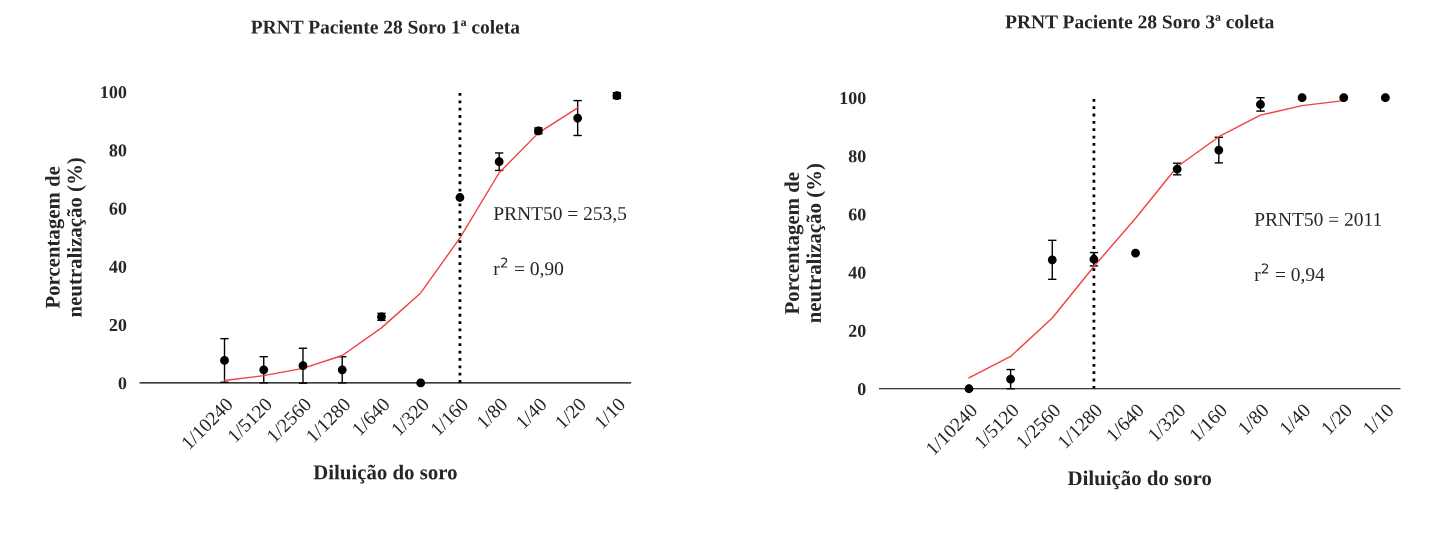 This screenshot has width=1430, height=534. What do you see at coordinates (401, 244) in the screenshot?
I see `line-series` at bounding box center [401, 244].